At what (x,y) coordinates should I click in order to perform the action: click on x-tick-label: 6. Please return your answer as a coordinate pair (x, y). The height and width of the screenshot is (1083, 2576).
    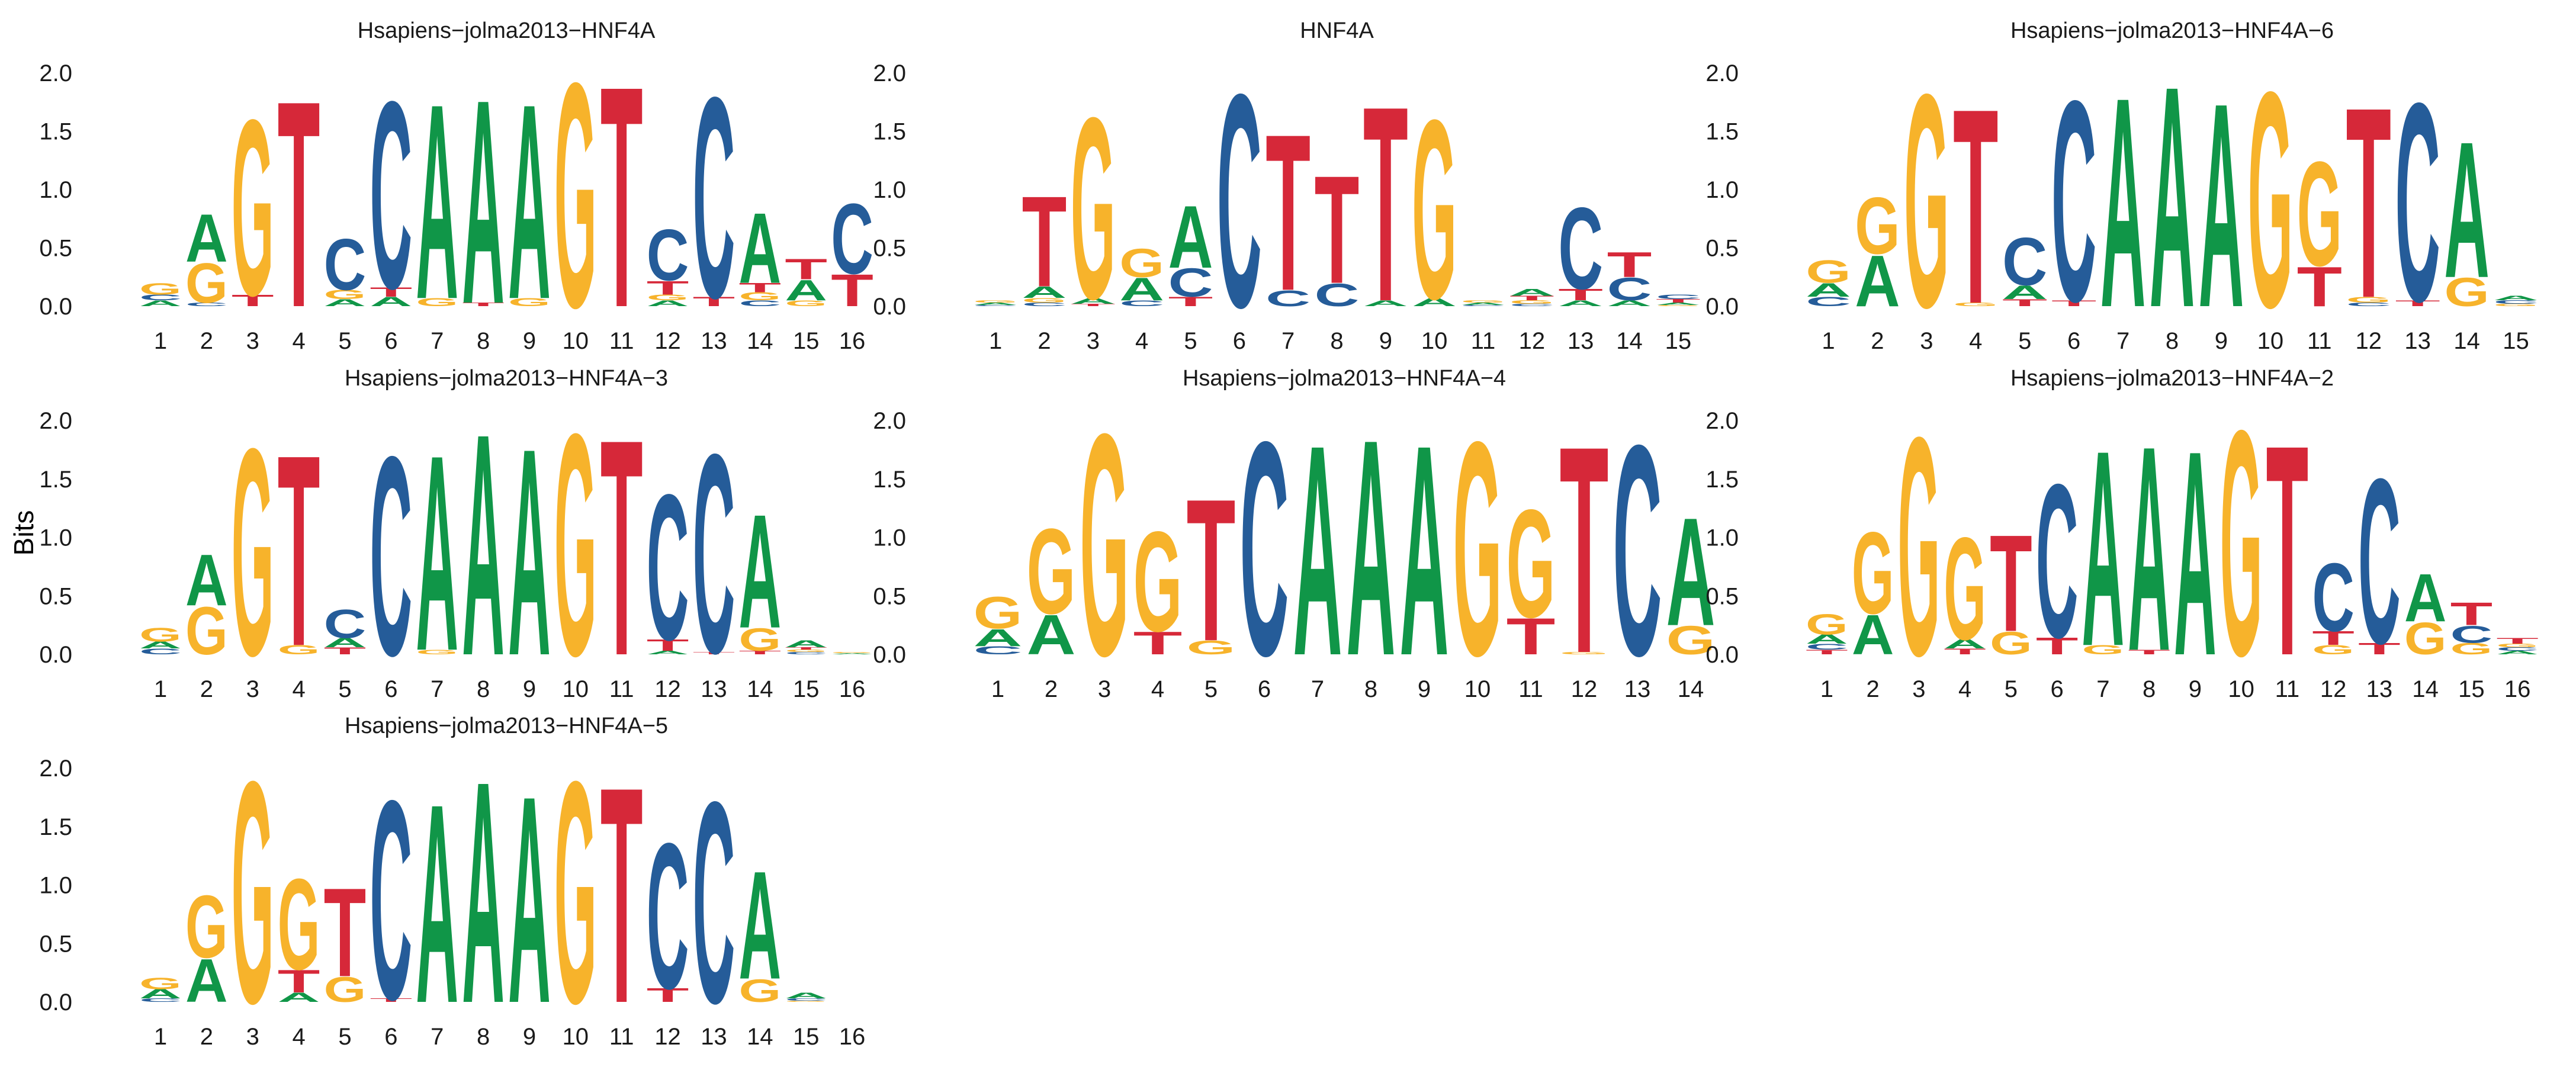
    Looking at the image, I should click on (390, 341).